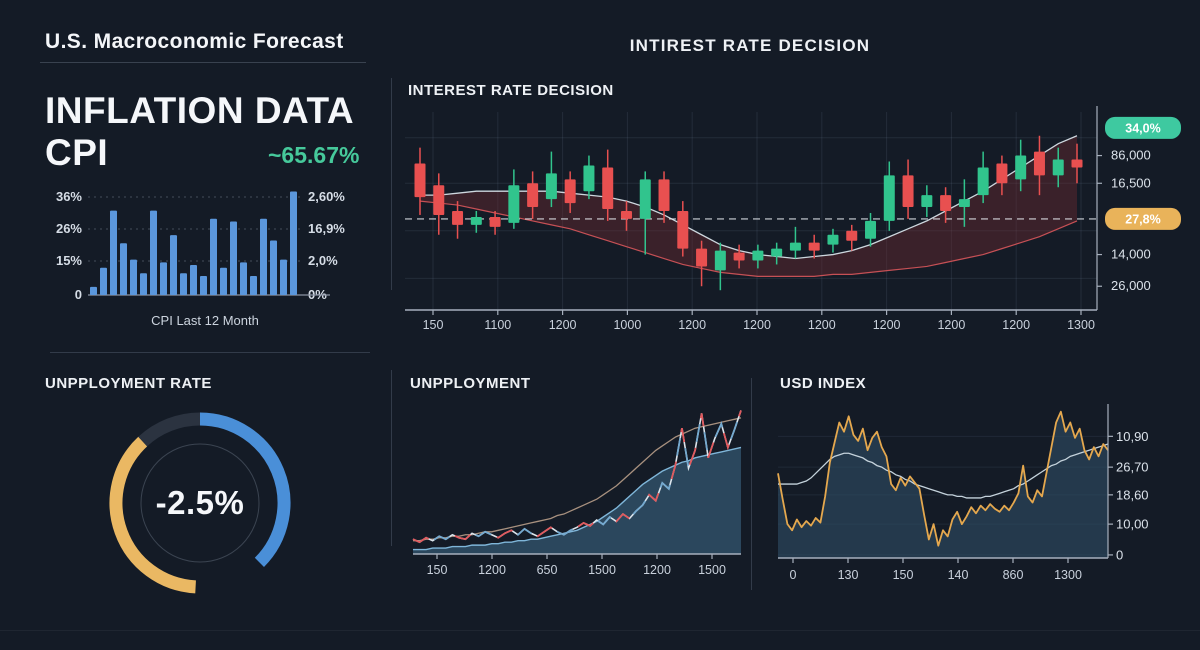  I want to click on unemployment-gauge: -2.5%, so click(200, 503).